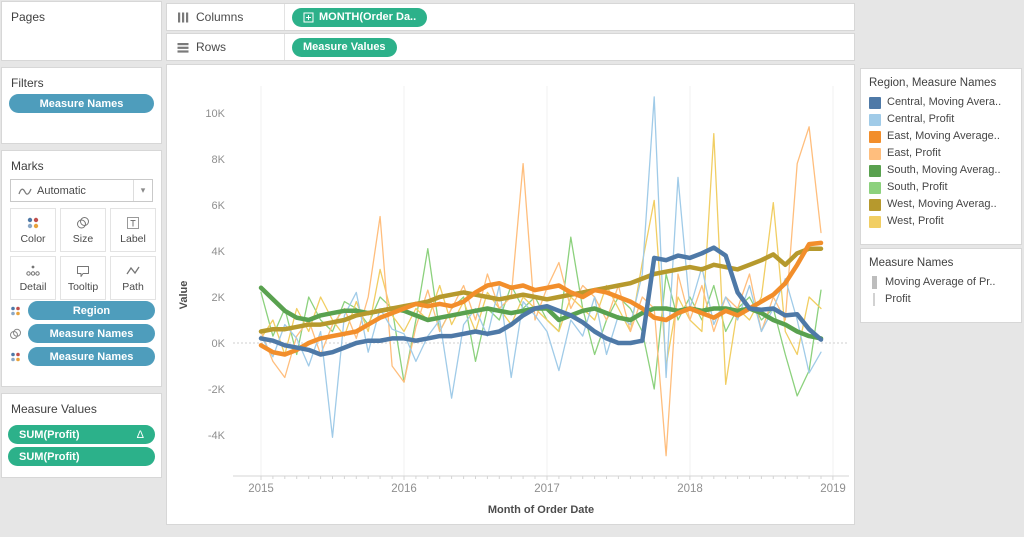 The width and height of the screenshot is (1024, 537). I want to click on filter-pill-measure-names: Measure Names, so click(81, 103).